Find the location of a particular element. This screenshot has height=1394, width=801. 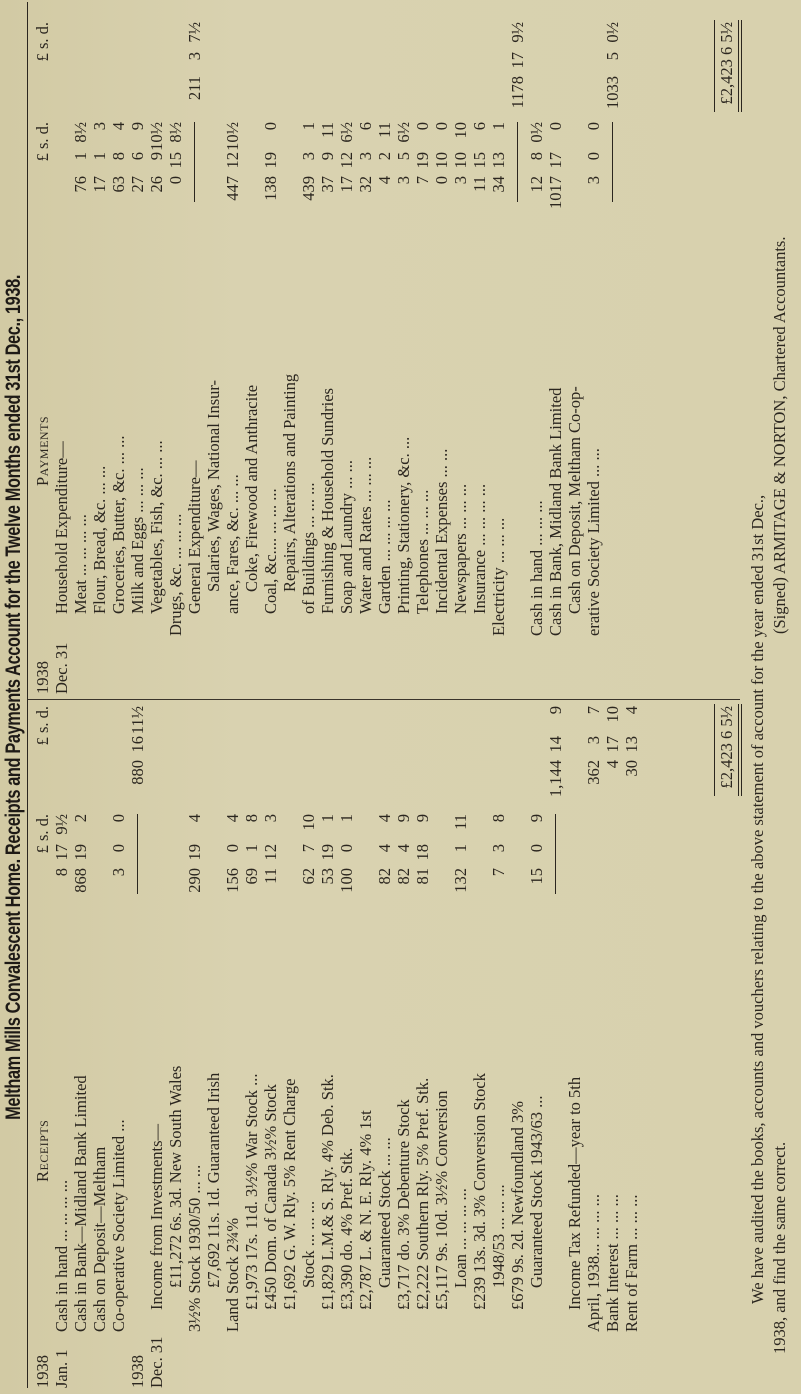

grand-total-rule-top is located at coordinates (714, 750).